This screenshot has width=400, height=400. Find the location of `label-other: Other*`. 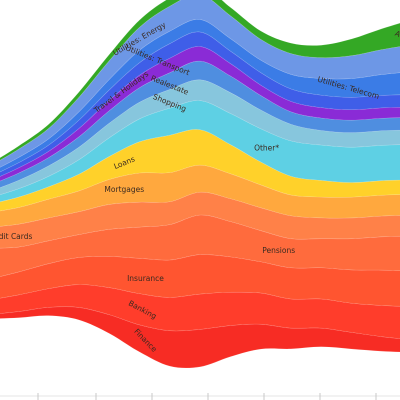

label-other: Other* is located at coordinates (266, 147).